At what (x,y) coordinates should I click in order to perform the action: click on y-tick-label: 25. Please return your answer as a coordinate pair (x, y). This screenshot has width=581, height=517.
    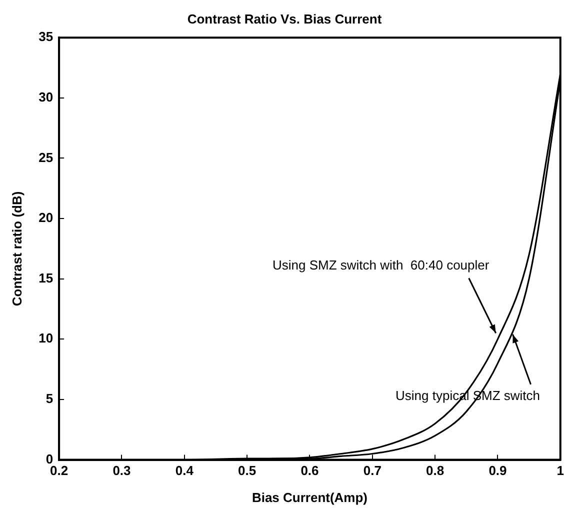
    Looking at the image, I should click on (46, 157).